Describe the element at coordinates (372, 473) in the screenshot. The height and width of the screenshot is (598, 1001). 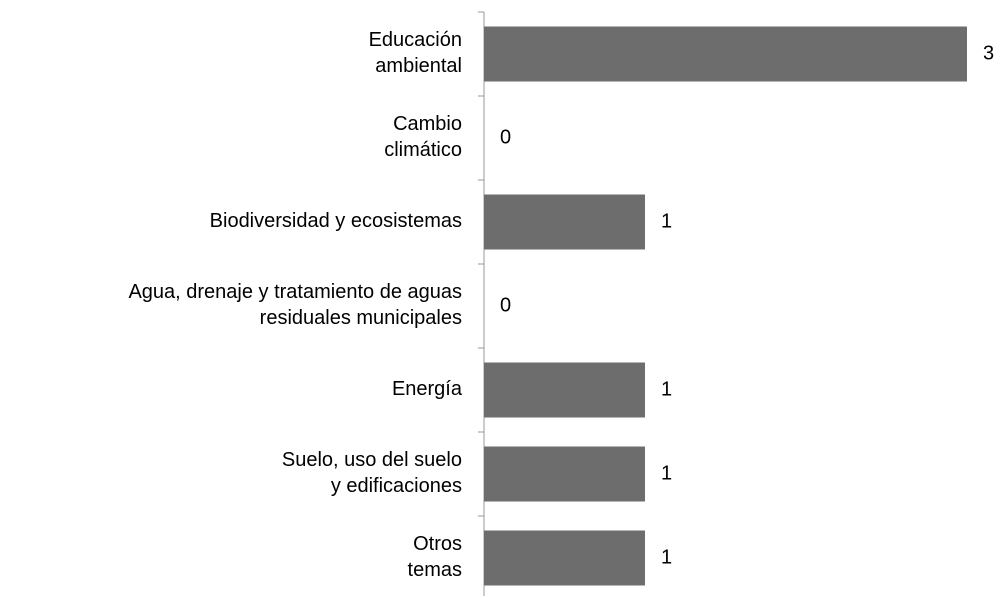
I see `category-label: Suelo, uso del suelo y edificaciones` at that location.